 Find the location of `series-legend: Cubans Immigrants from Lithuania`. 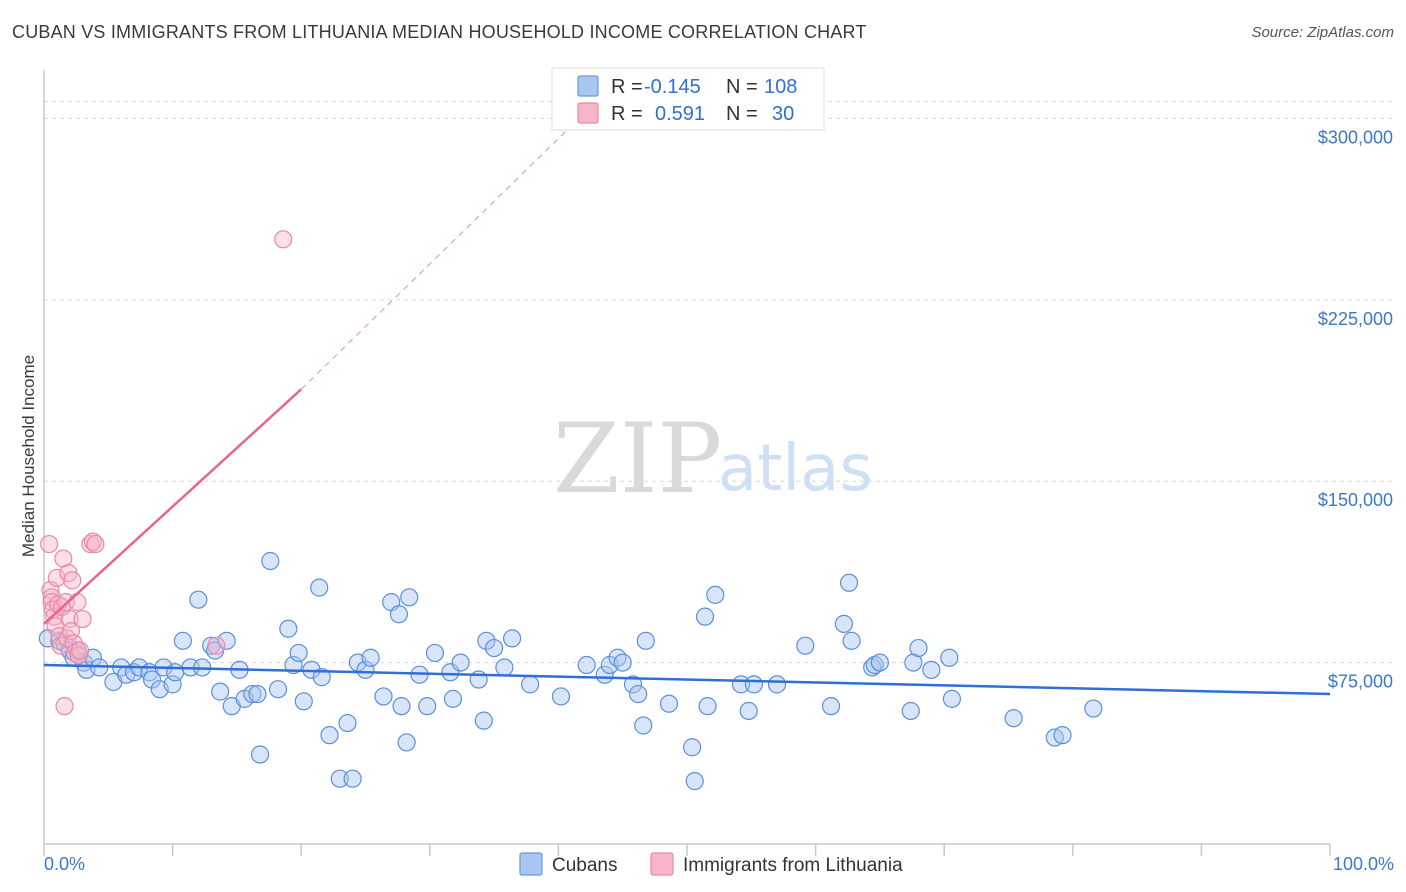

series-legend: Cubans Immigrants from Lithuania is located at coordinates (711, 864).